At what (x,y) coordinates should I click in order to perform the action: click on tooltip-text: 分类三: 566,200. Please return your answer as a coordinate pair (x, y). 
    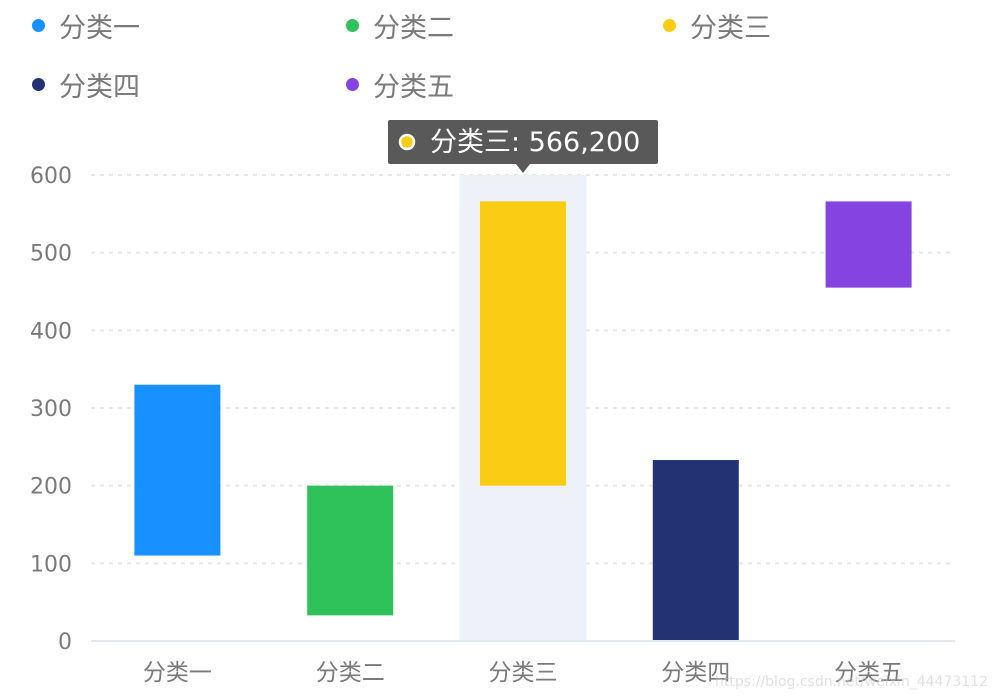
    Looking at the image, I should click on (535, 142).